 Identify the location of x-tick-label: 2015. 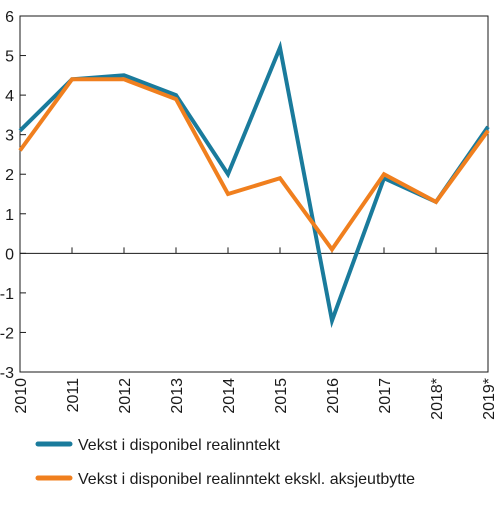
(281, 396).